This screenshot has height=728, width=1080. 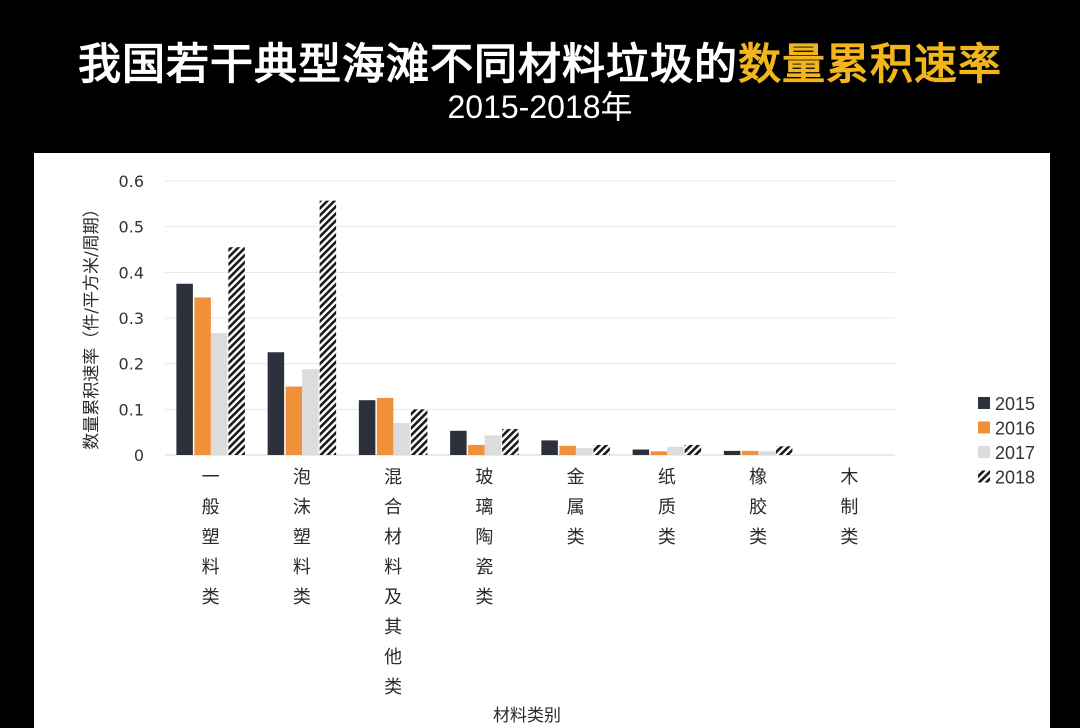 What do you see at coordinates (1015, 453) in the screenshot?
I see `legend-label-2017: 2017` at bounding box center [1015, 453].